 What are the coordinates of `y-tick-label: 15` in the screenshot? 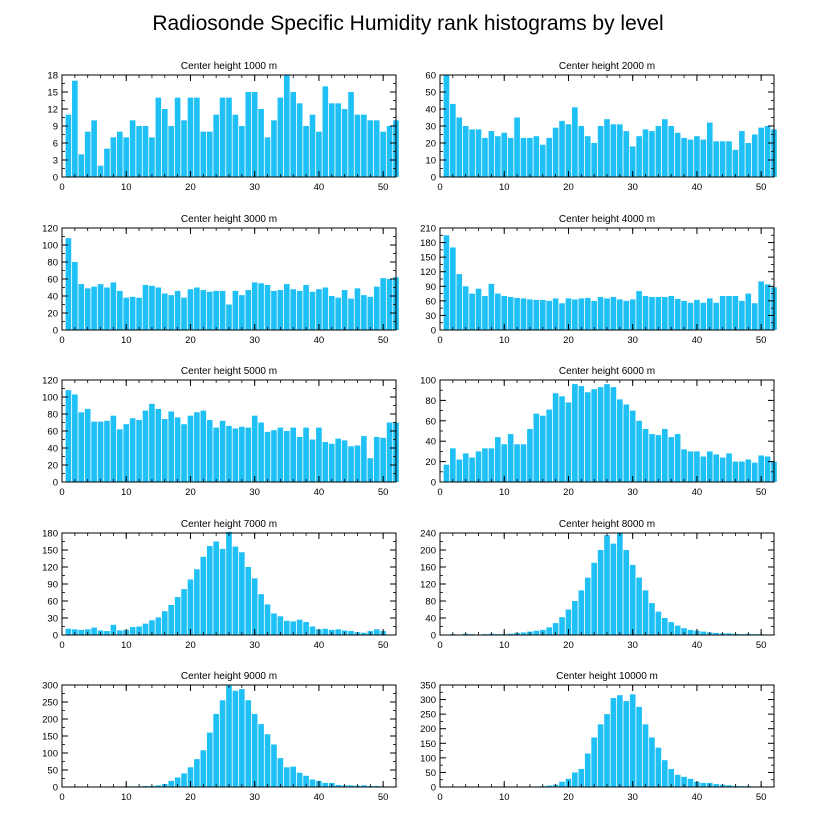 It's located at (52, 93).